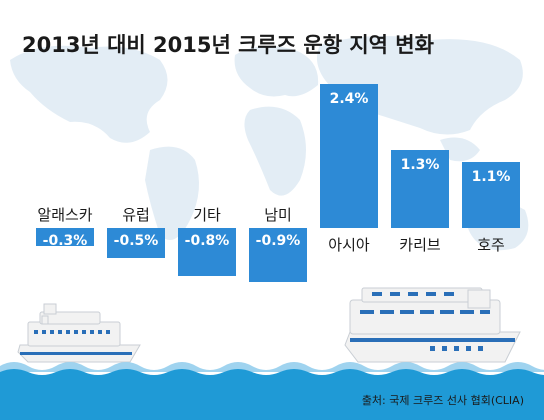  Describe the element at coordinates (228, 45) in the screenshot. I see `chart-title: 2013년 대비 2015년 크루즈 운항 지역 변화` at that location.